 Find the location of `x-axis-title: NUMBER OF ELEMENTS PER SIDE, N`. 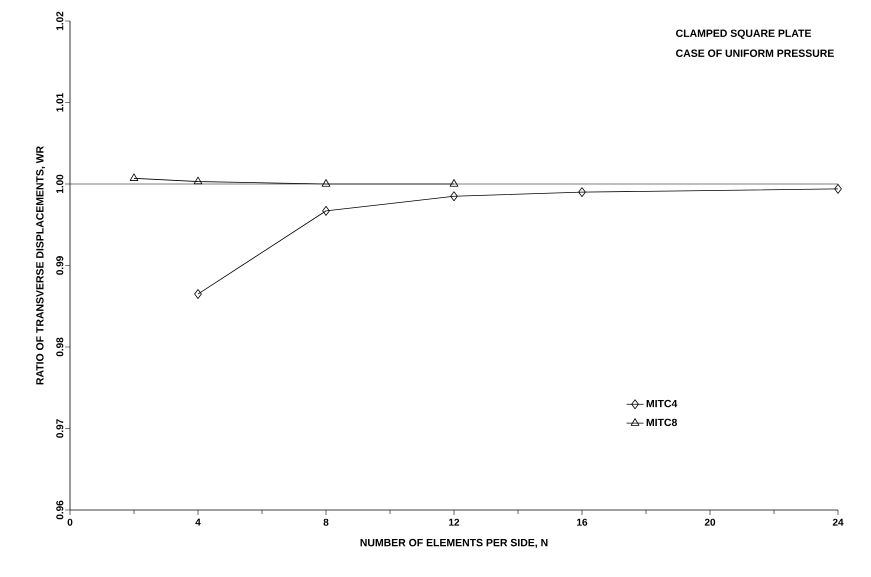

x-axis-title: NUMBER OF ELEMENTS PER SIDE, N is located at coordinates (454, 543).